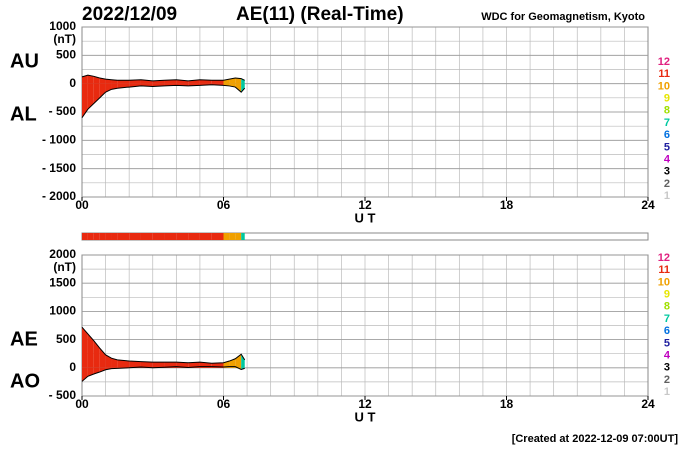  What do you see at coordinates (320, 14) in the screenshot?
I see `title: AE(11) (Real-Time)` at bounding box center [320, 14].